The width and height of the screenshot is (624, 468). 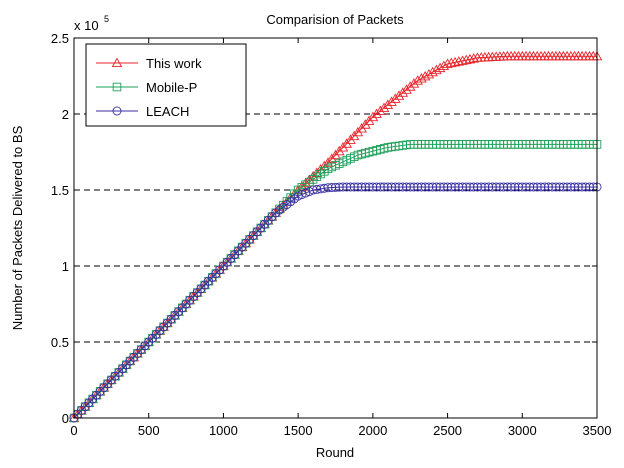 I want to click on x-tick-label: 3500, so click(x=597, y=430).